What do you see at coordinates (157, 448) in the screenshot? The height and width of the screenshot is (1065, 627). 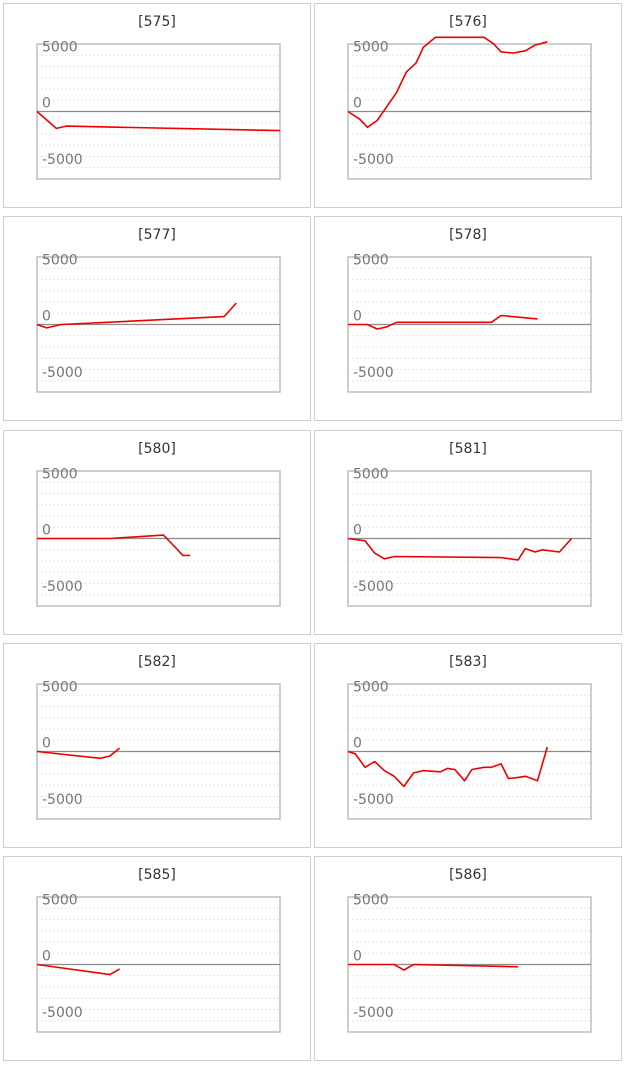 I see `chart-title: [580]` at bounding box center [157, 448].